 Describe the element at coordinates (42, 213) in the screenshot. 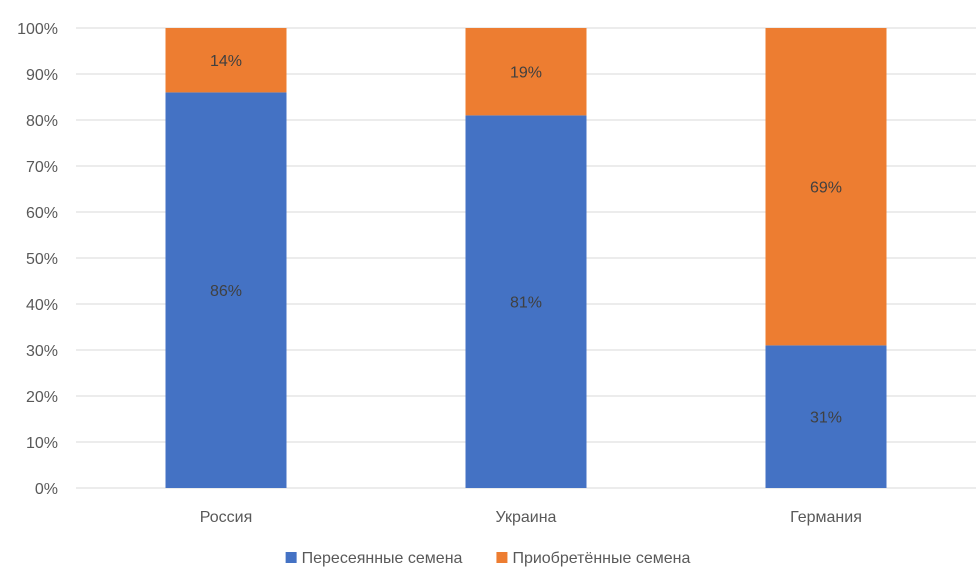

I see `y-tick-label: 60%` at that location.